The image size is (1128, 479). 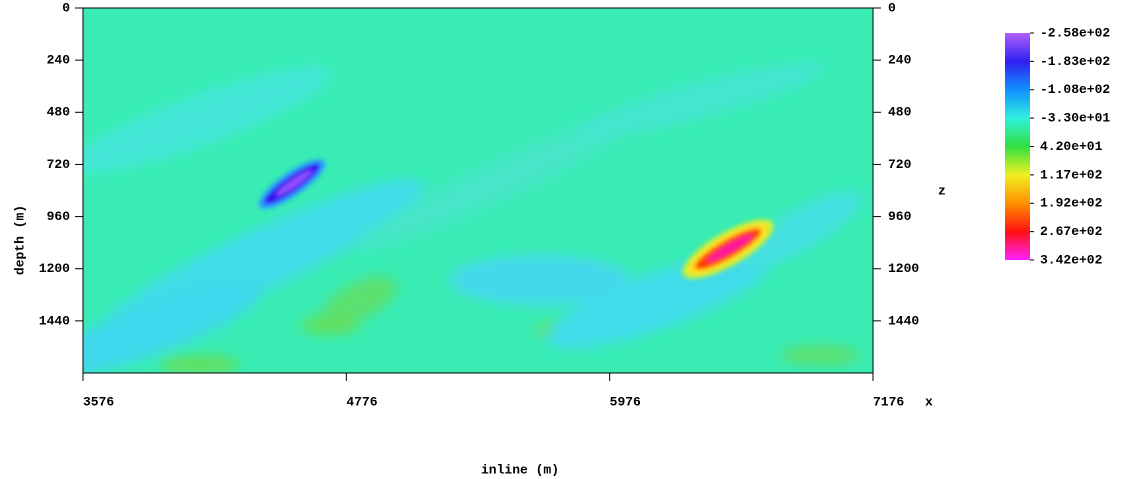 I want to click on colorbar-tick-label: 1.92e+02, so click(x=1071, y=203).